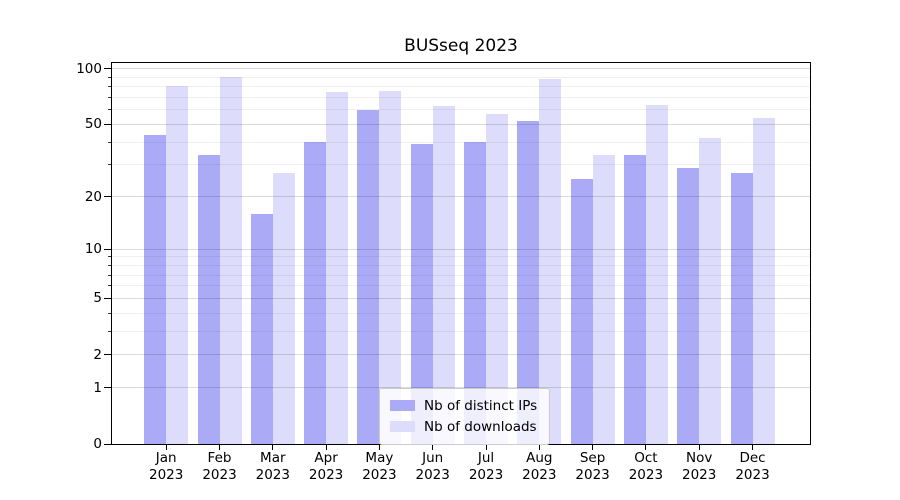 This screenshot has height=500, width=900. Describe the element at coordinates (402, 405) in the screenshot. I see `legend-swatch-distinct-ips` at that location.